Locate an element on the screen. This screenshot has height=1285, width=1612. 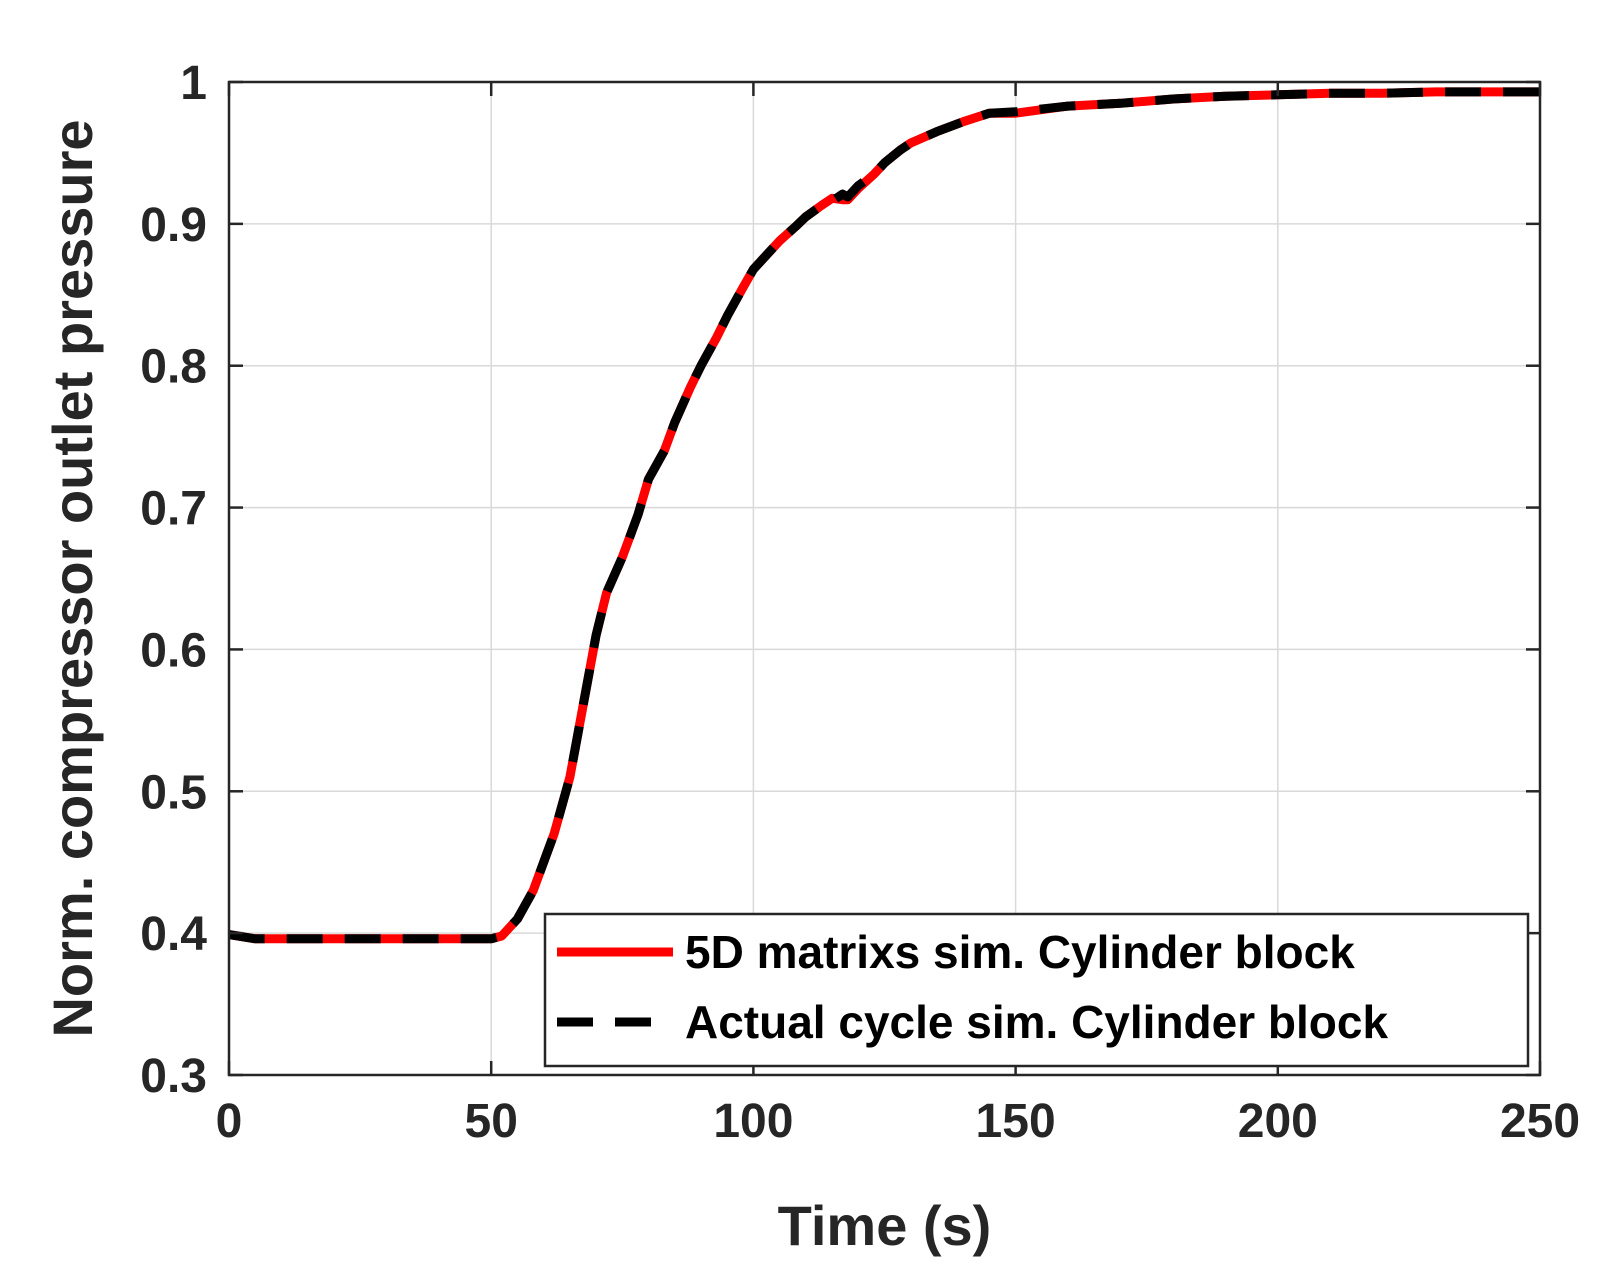
legend-label-5d-matrixs: 5D matrixs sim. Cylinder block is located at coordinates (1020, 952).